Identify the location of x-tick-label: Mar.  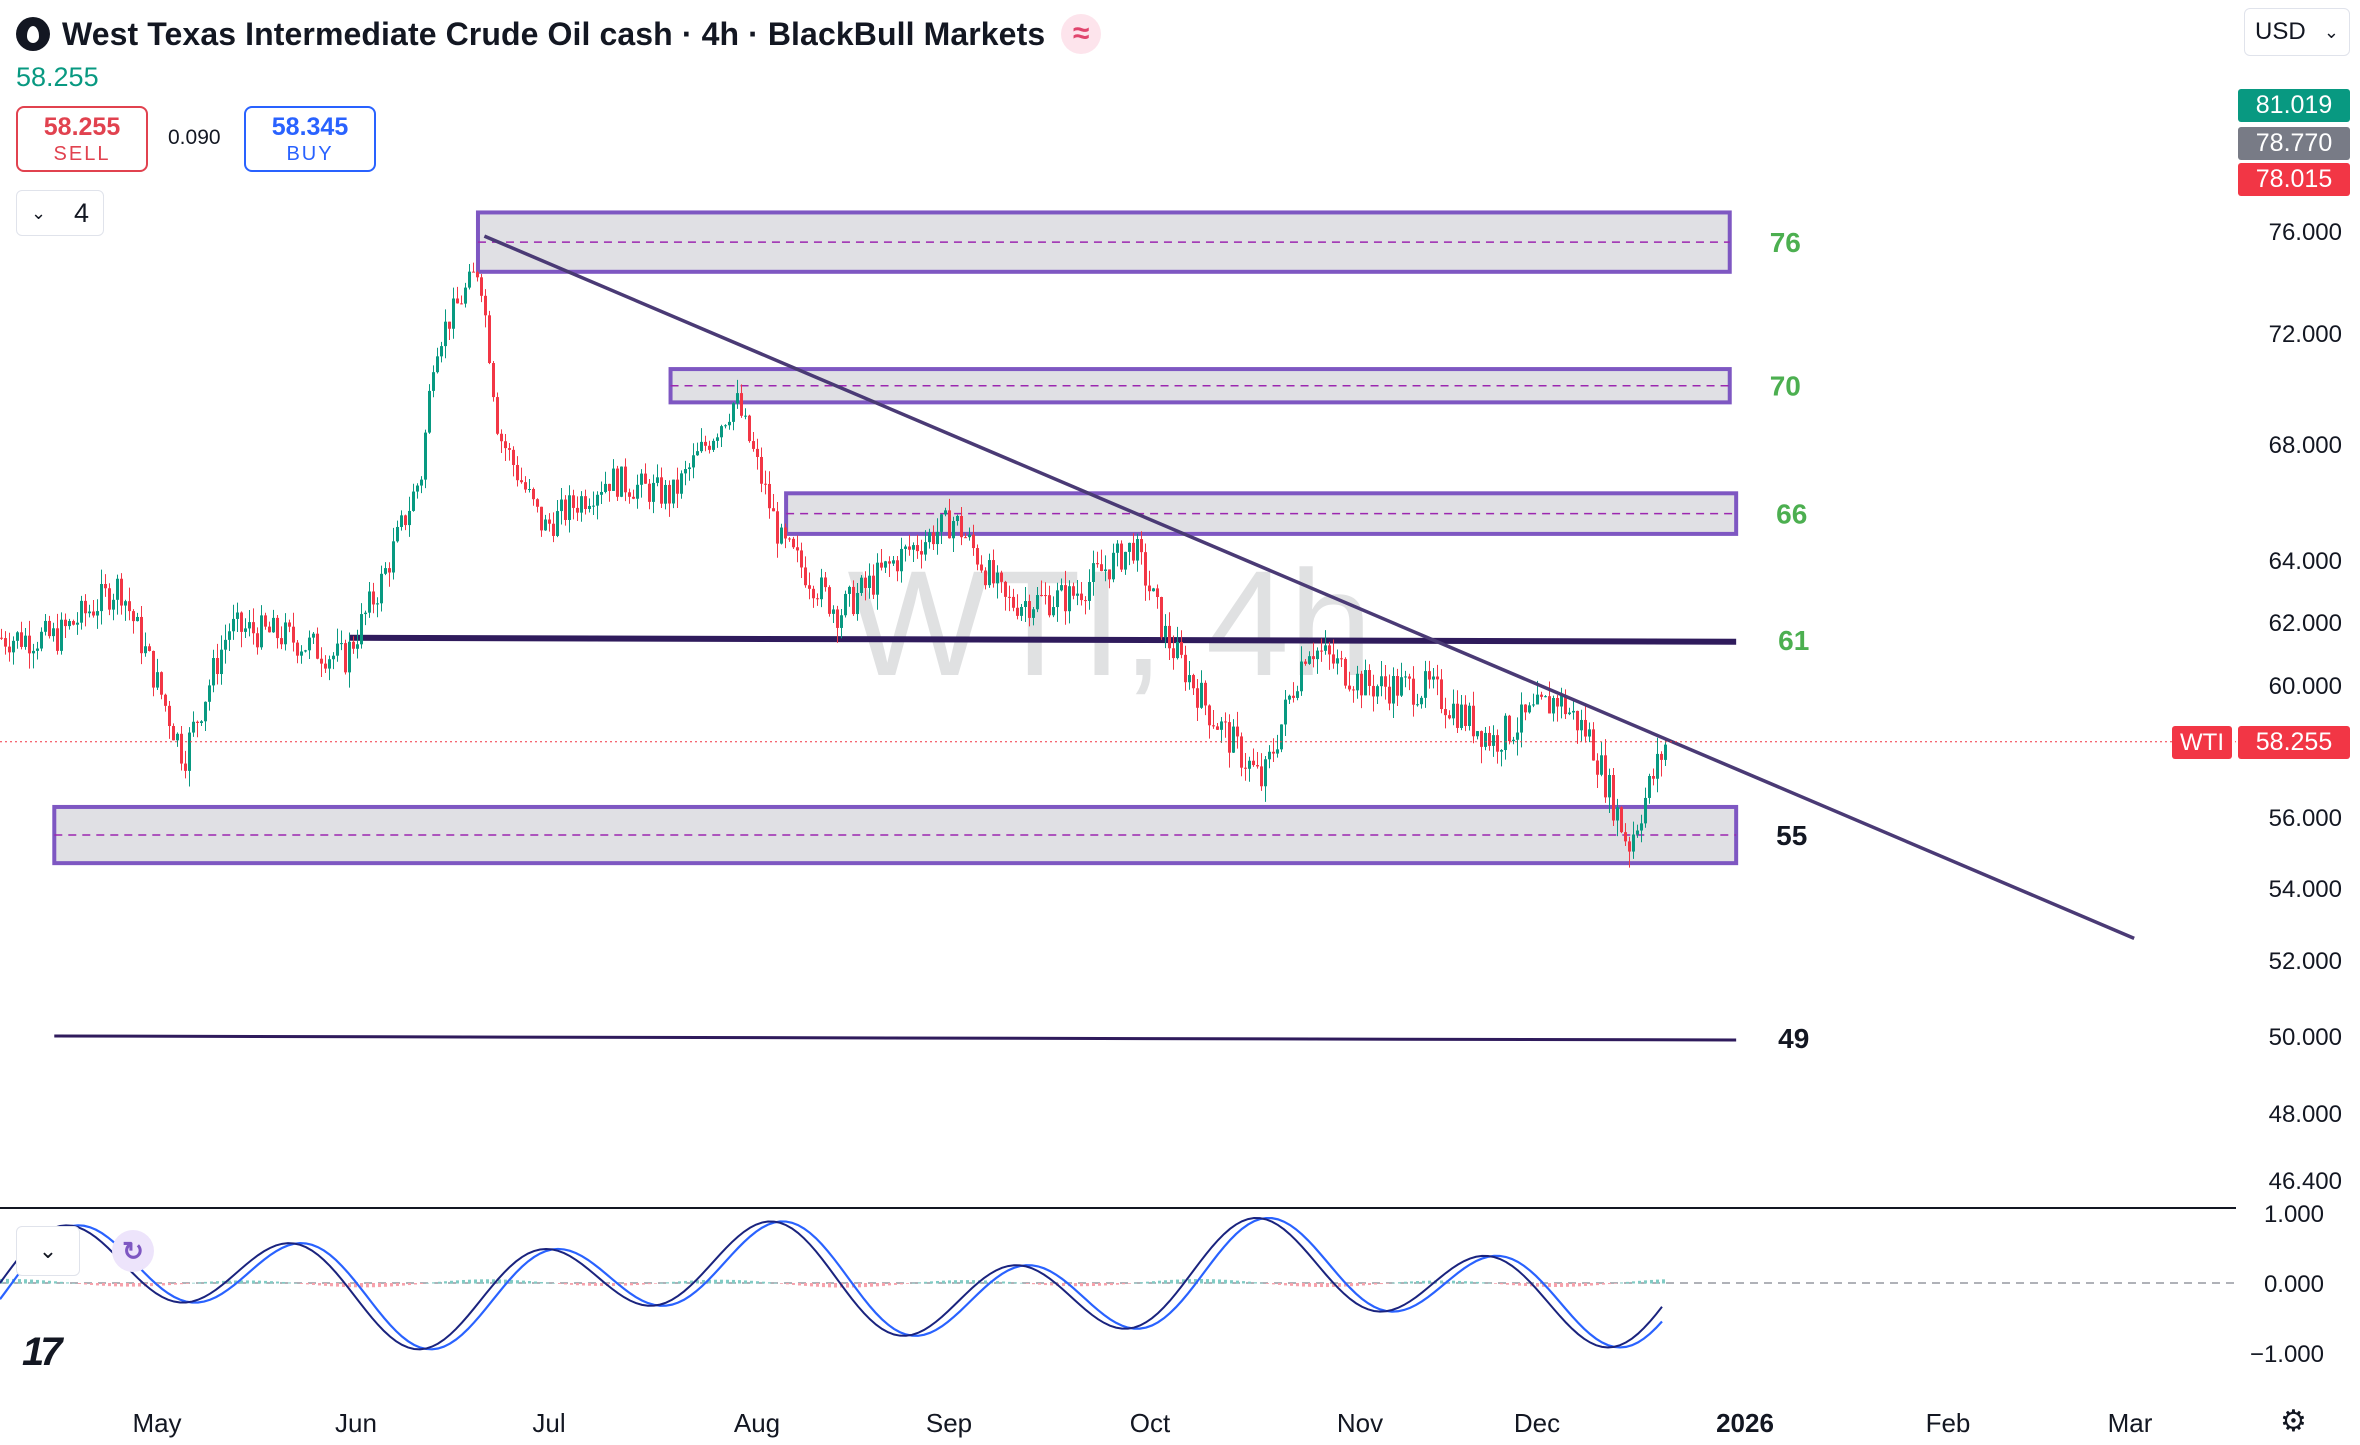
(2130, 1423).